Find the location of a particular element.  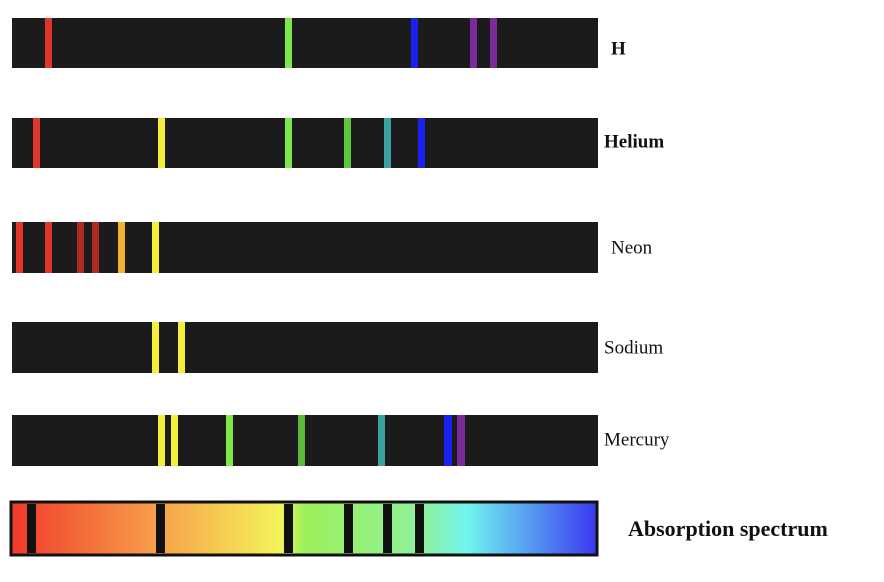

spectrum-label: Sodium is located at coordinates (633, 347).